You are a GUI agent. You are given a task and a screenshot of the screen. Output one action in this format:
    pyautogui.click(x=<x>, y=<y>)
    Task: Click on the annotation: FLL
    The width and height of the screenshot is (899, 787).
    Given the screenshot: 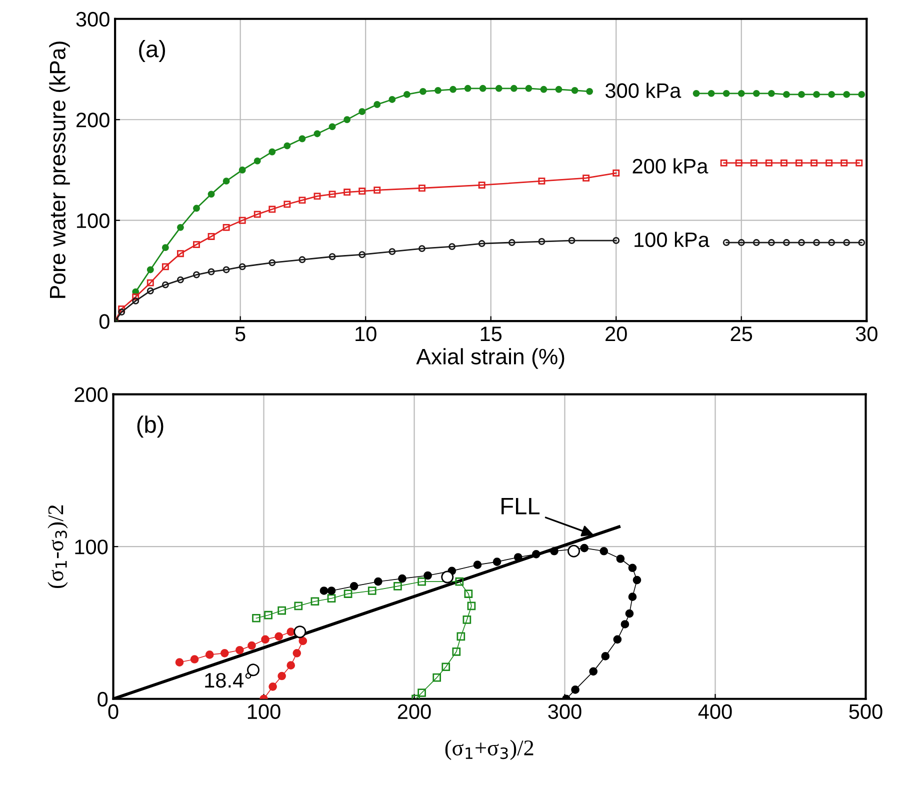 What is the action you would take?
    pyautogui.click(x=521, y=506)
    